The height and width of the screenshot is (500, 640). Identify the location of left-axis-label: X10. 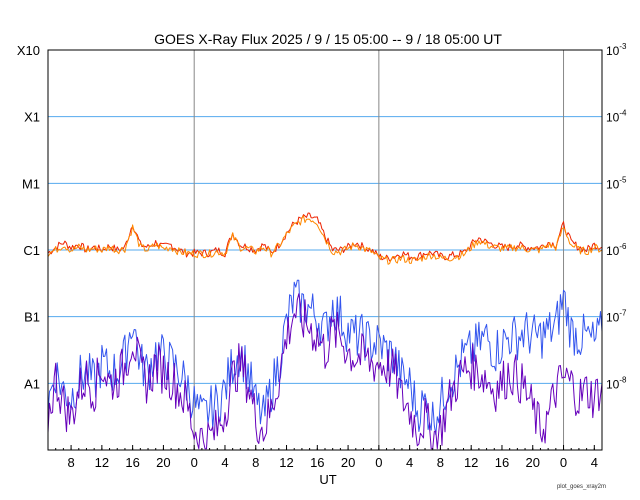
(28, 50).